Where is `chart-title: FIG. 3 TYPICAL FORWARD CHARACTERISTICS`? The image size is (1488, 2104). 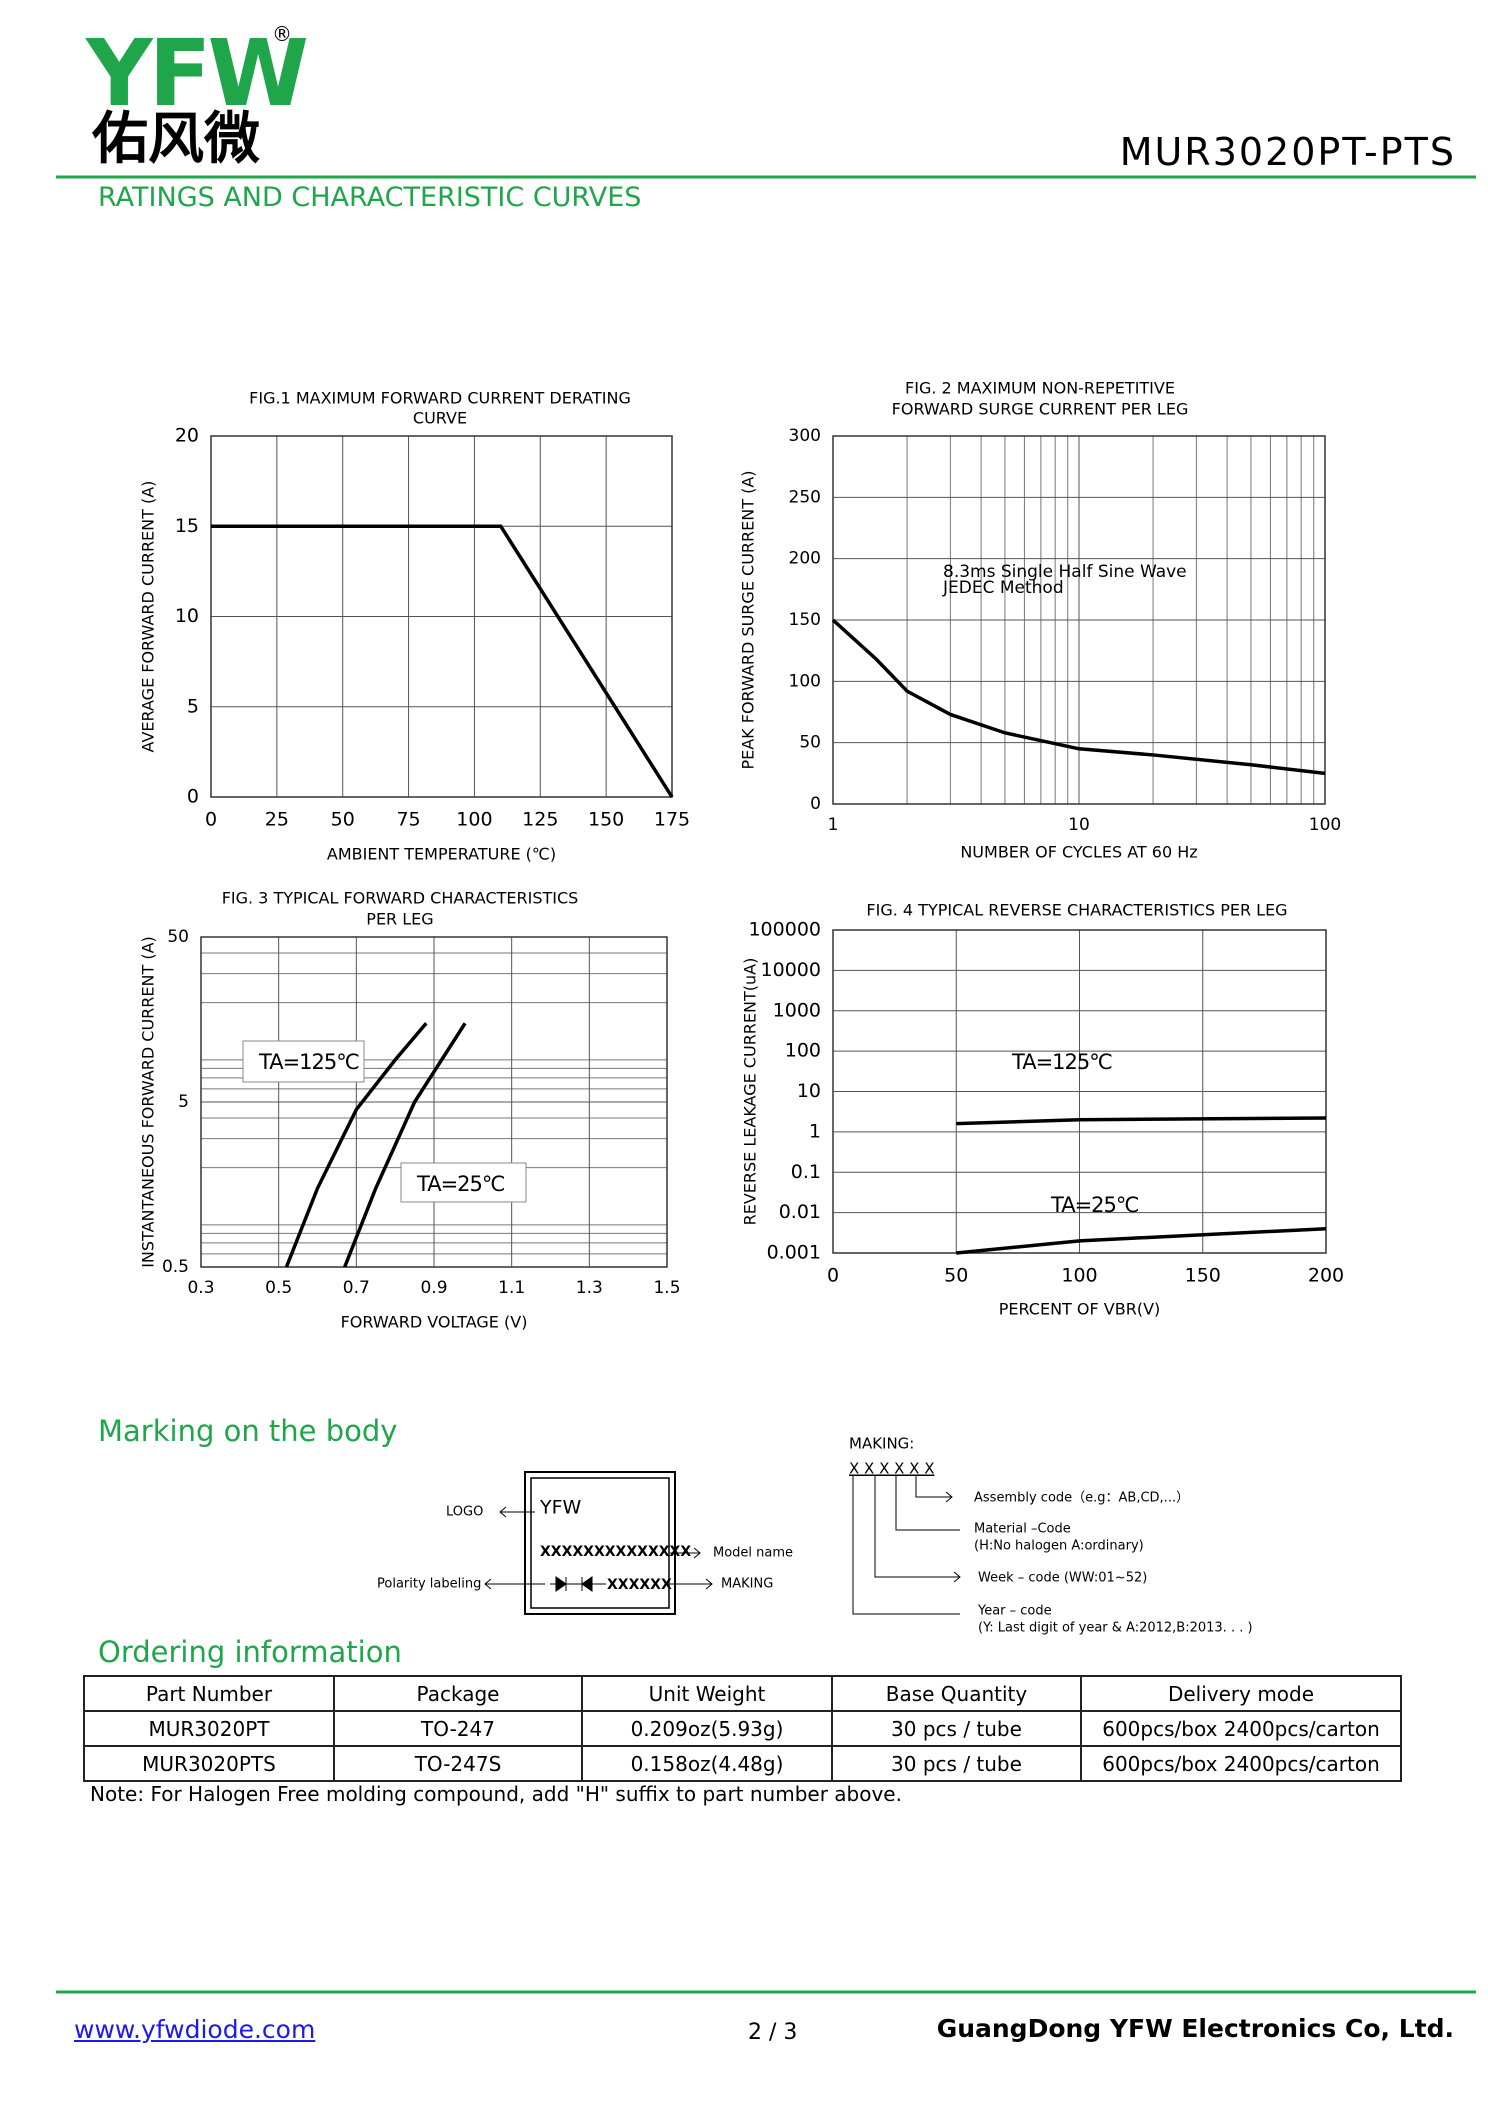 chart-title: FIG. 3 TYPICAL FORWARD CHARACTERISTICS is located at coordinates (400, 898).